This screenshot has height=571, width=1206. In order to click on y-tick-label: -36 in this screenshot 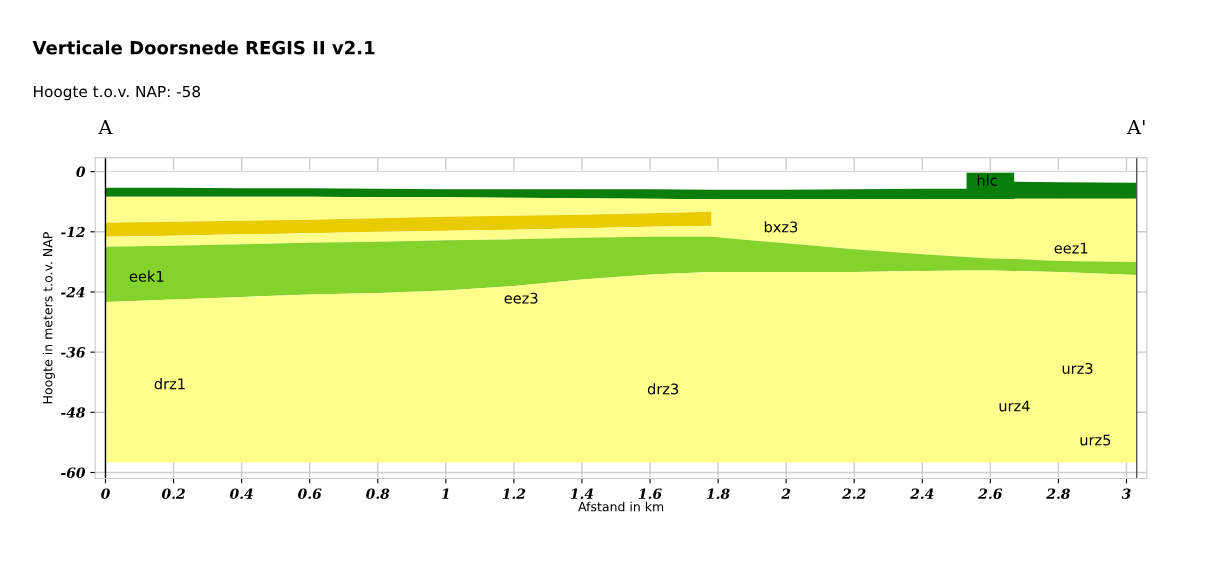, I will do `click(73, 352)`.